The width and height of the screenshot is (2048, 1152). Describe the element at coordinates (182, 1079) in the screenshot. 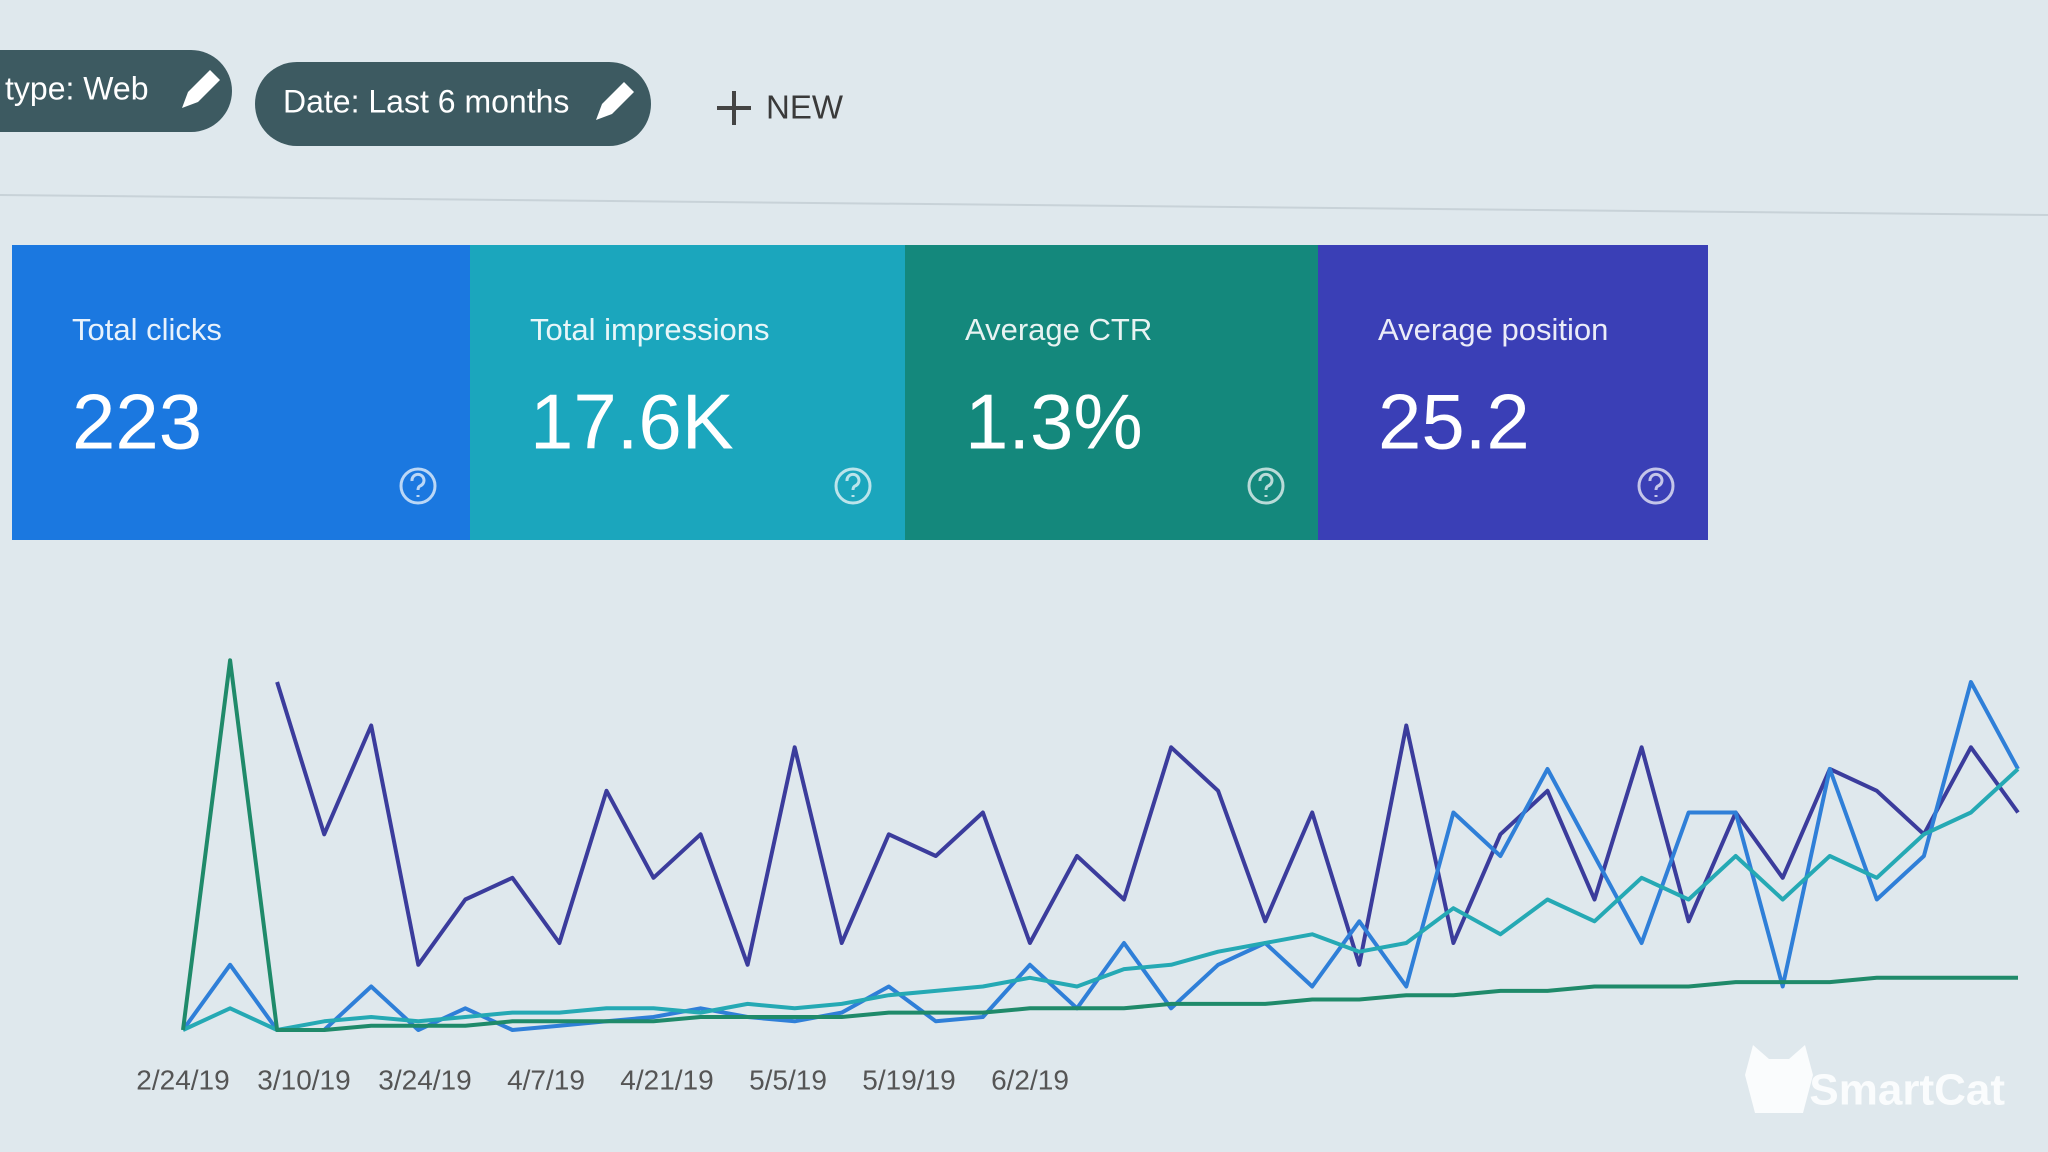

I see `x-tick-label: 2/24/19` at that location.